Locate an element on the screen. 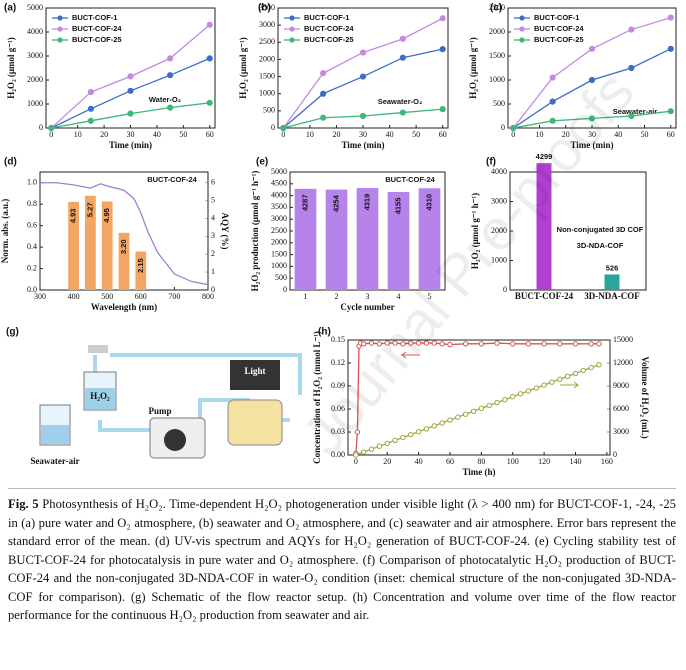  annotation: Seawater-O₂ is located at coordinates (400, 101).